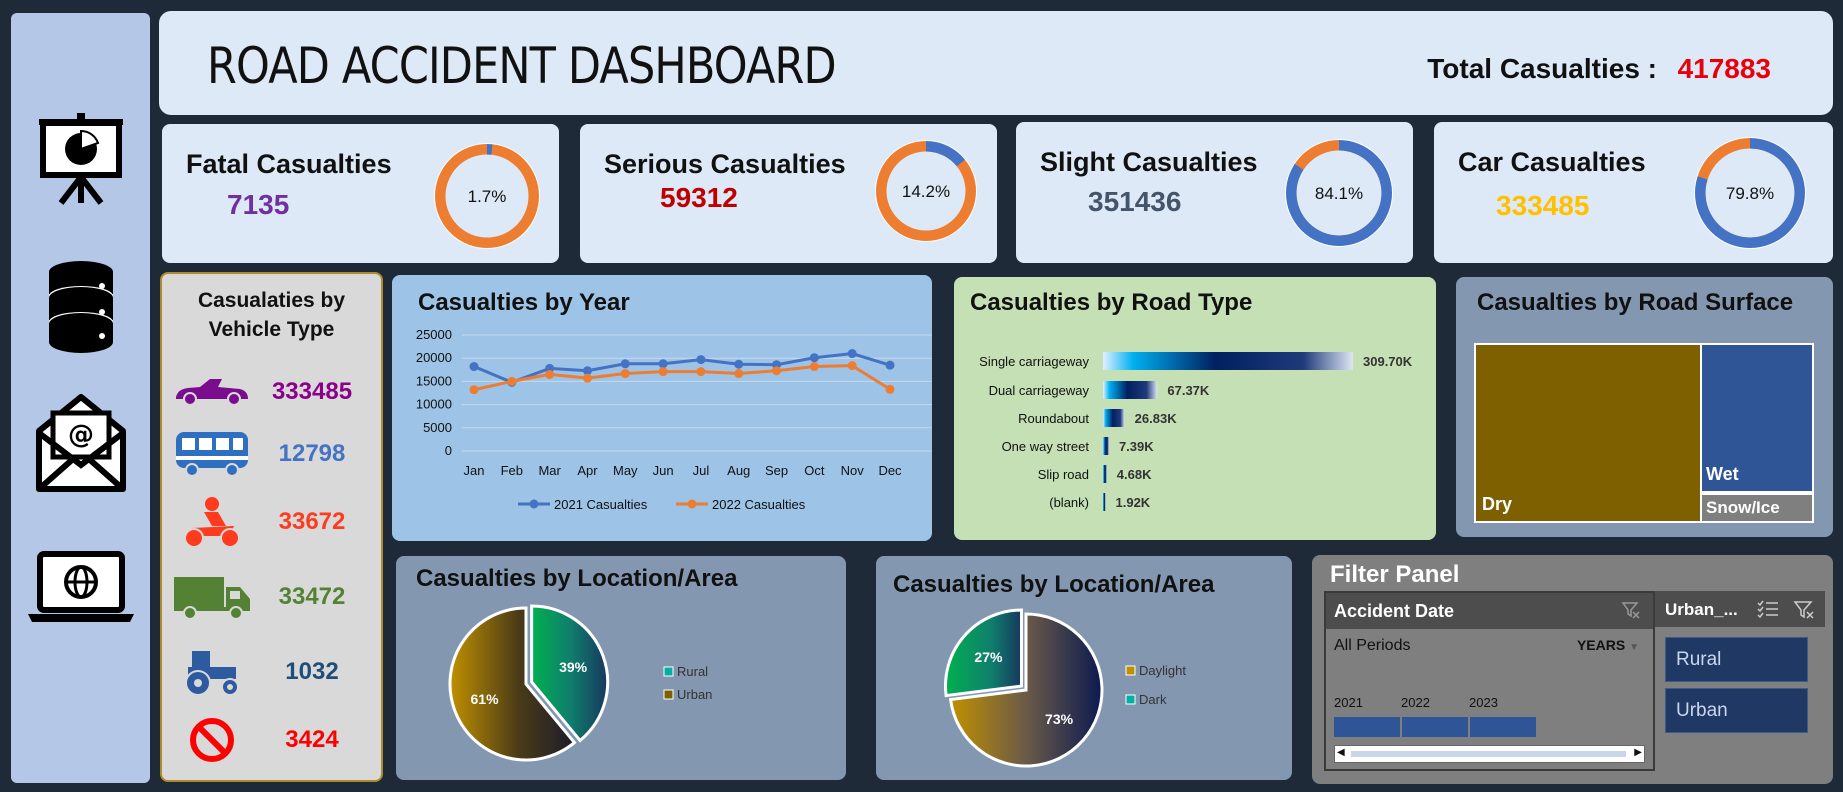  Describe the element at coordinates (80, 588) in the screenshot. I see `laptop-globe-icon` at that location.